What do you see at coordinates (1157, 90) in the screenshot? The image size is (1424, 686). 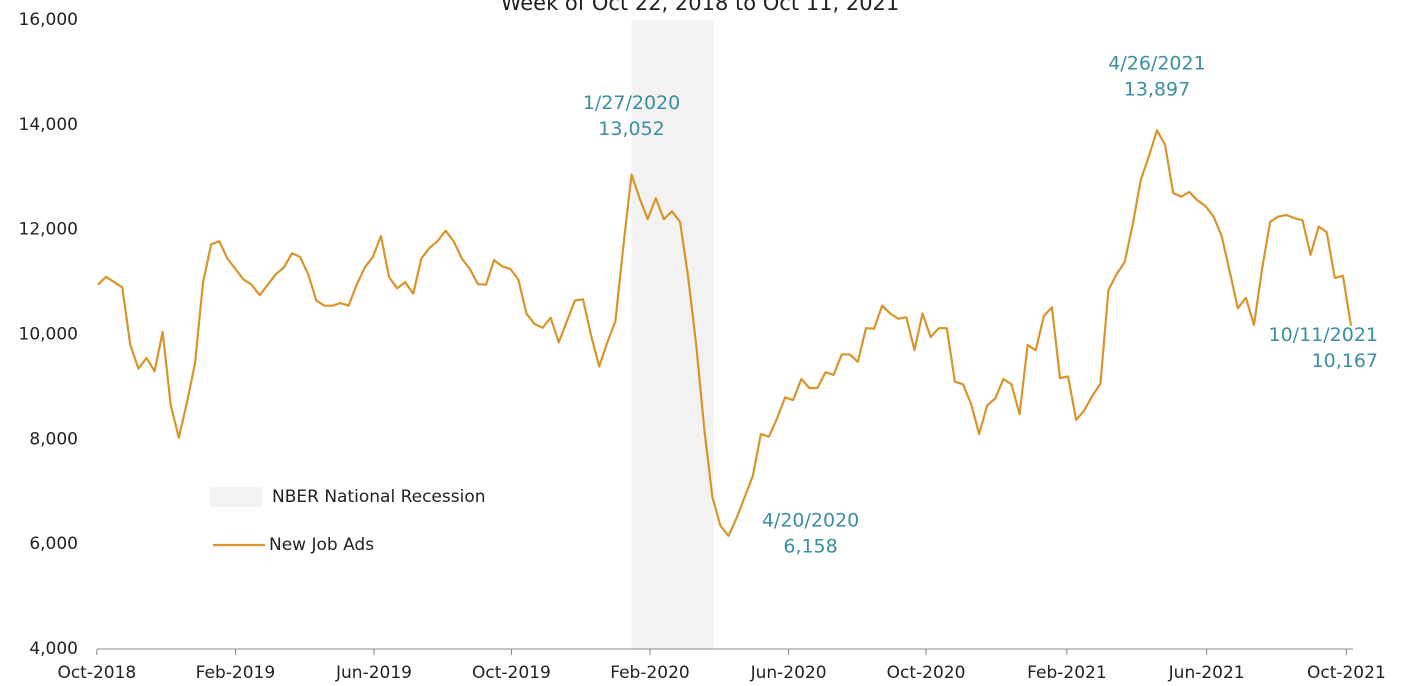 I see `annotation-value: 13,897` at bounding box center [1157, 90].